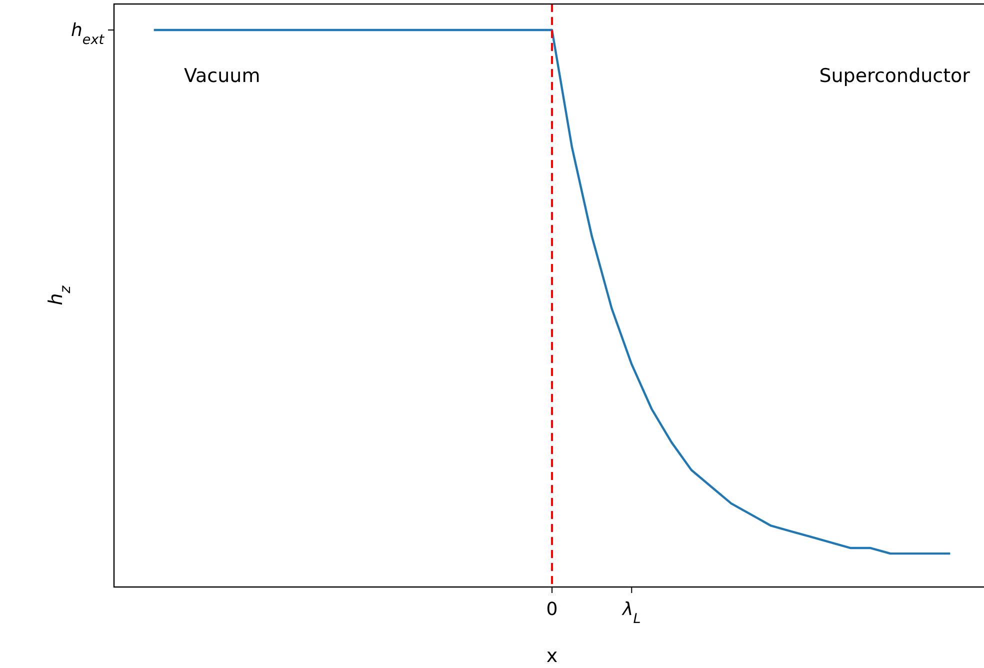  What do you see at coordinates (87, 34) in the screenshot?
I see `text: h$_{ext}$` at bounding box center [87, 34].